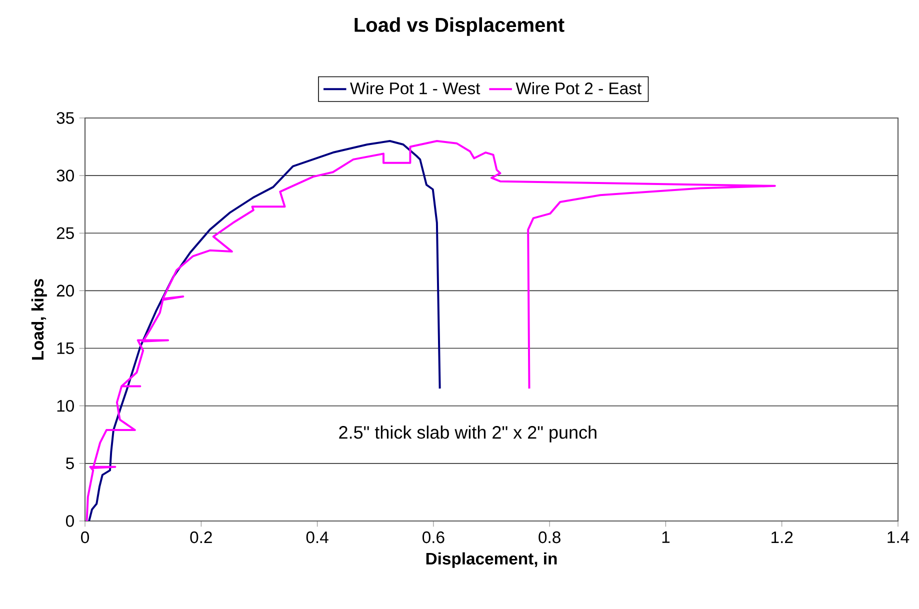 This screenshot has width=919, height=609. What do you see at coordinates (39, 319) in the screenshot?
I see `y-axis-title: Load, kips` at bounding box center [39, 319].